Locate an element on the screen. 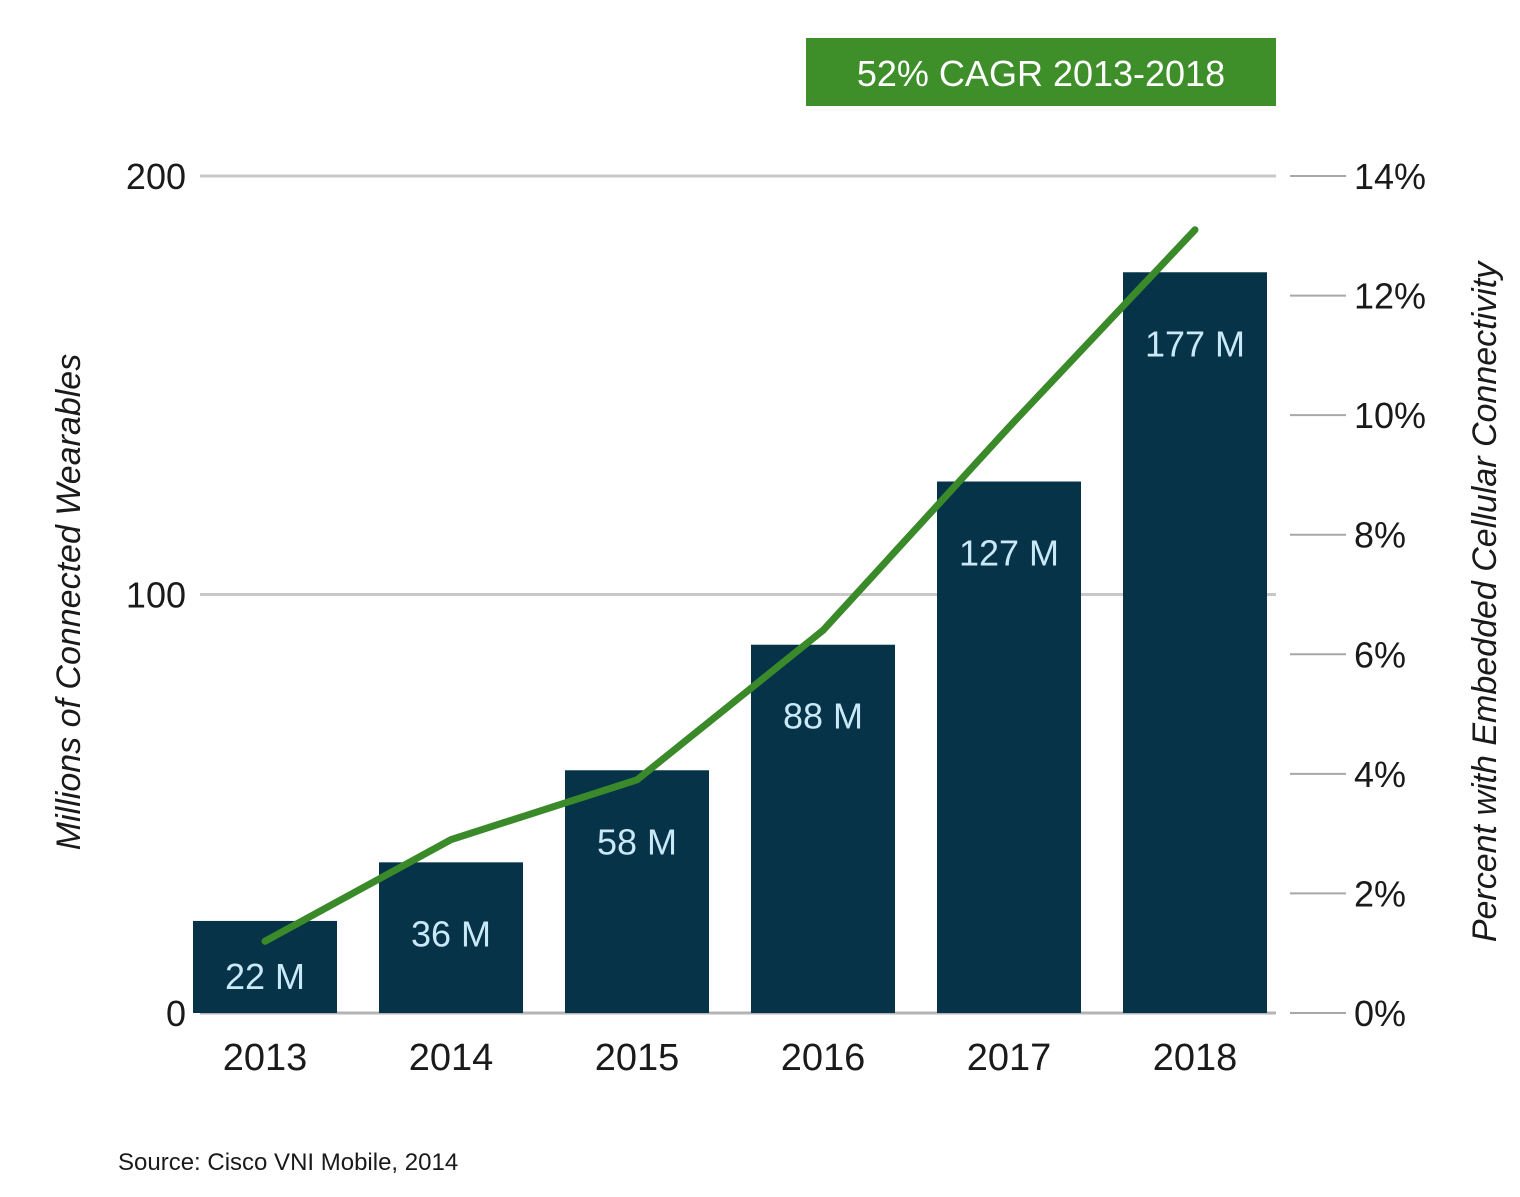  y2-tick-label-4: 8% is located at coordinates (1380, 535).